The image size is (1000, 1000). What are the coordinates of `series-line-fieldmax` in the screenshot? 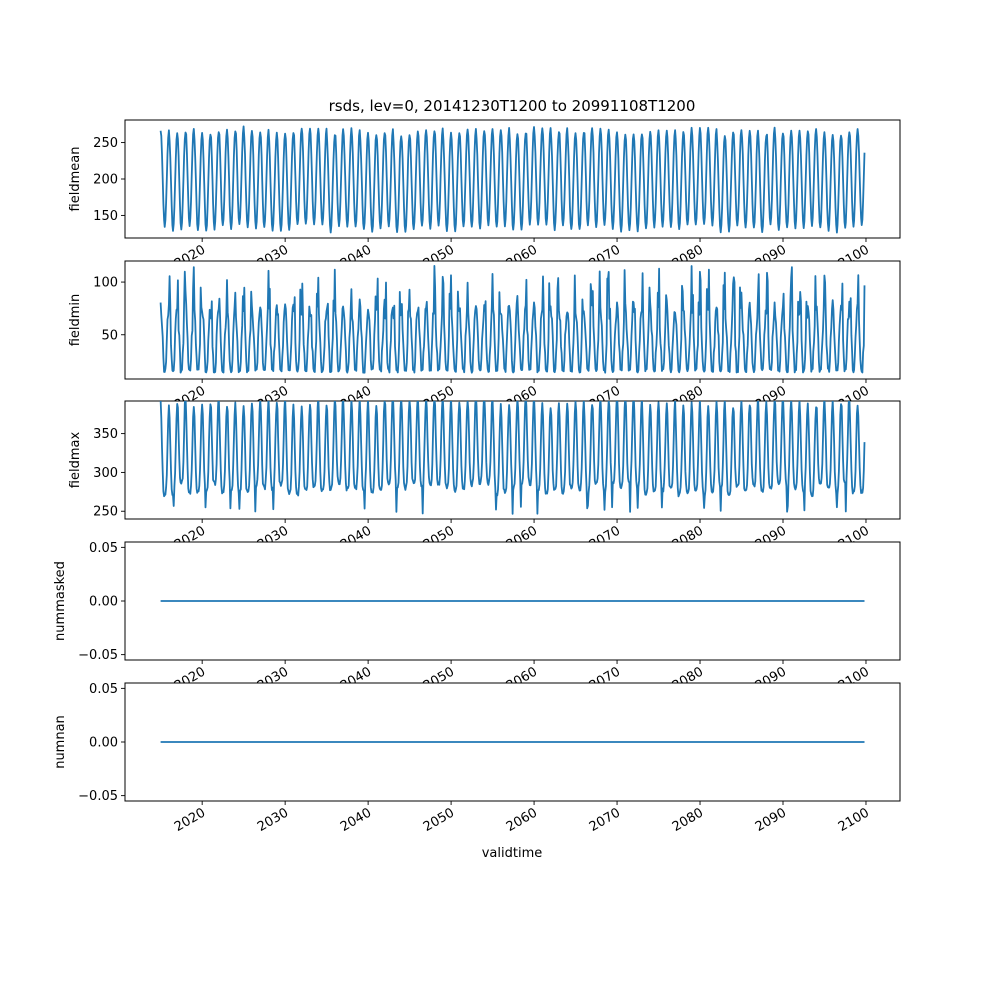 It's located at (512, 458).